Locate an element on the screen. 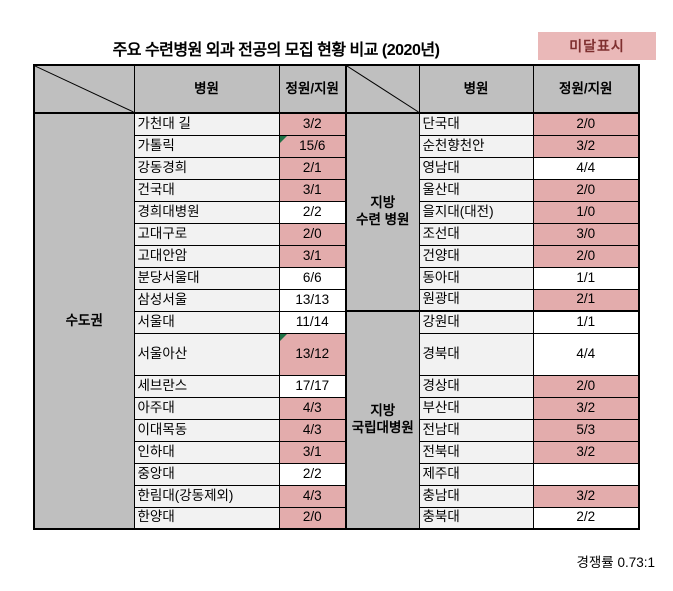 The width and height of the screenshot is (673, 591). hospital-cell: 고대구로 is located at coordinates (206, 234).